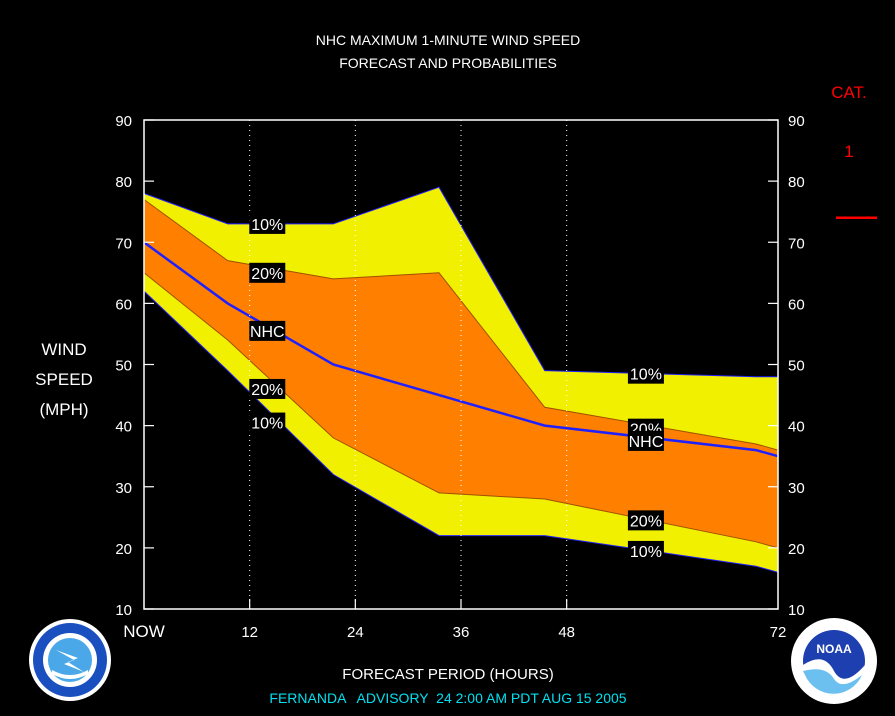 The width and height of the screenshot is (895, 716). What do you see at coordinates (796, 243) in the screenshot?
I see `y-tick-label-right: 70` at bounding box center [796, 243].